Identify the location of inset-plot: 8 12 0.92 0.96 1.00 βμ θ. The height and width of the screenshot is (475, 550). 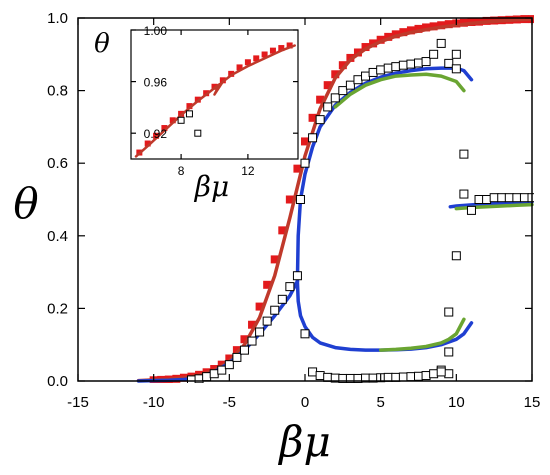
(196, 113).